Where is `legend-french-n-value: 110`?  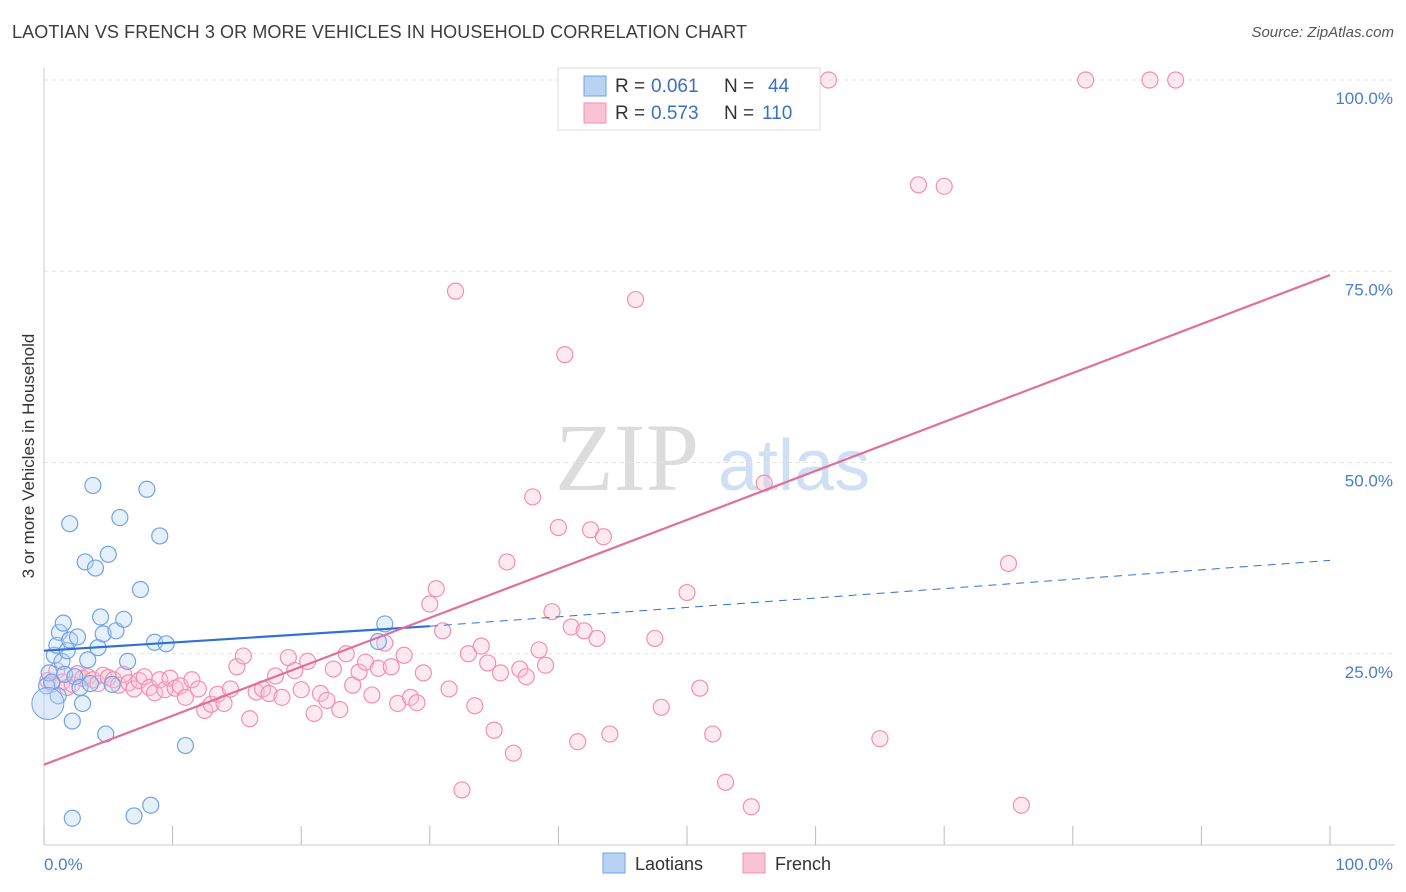
legend-french-n-value: 110 is located at coordinates (777, 113).